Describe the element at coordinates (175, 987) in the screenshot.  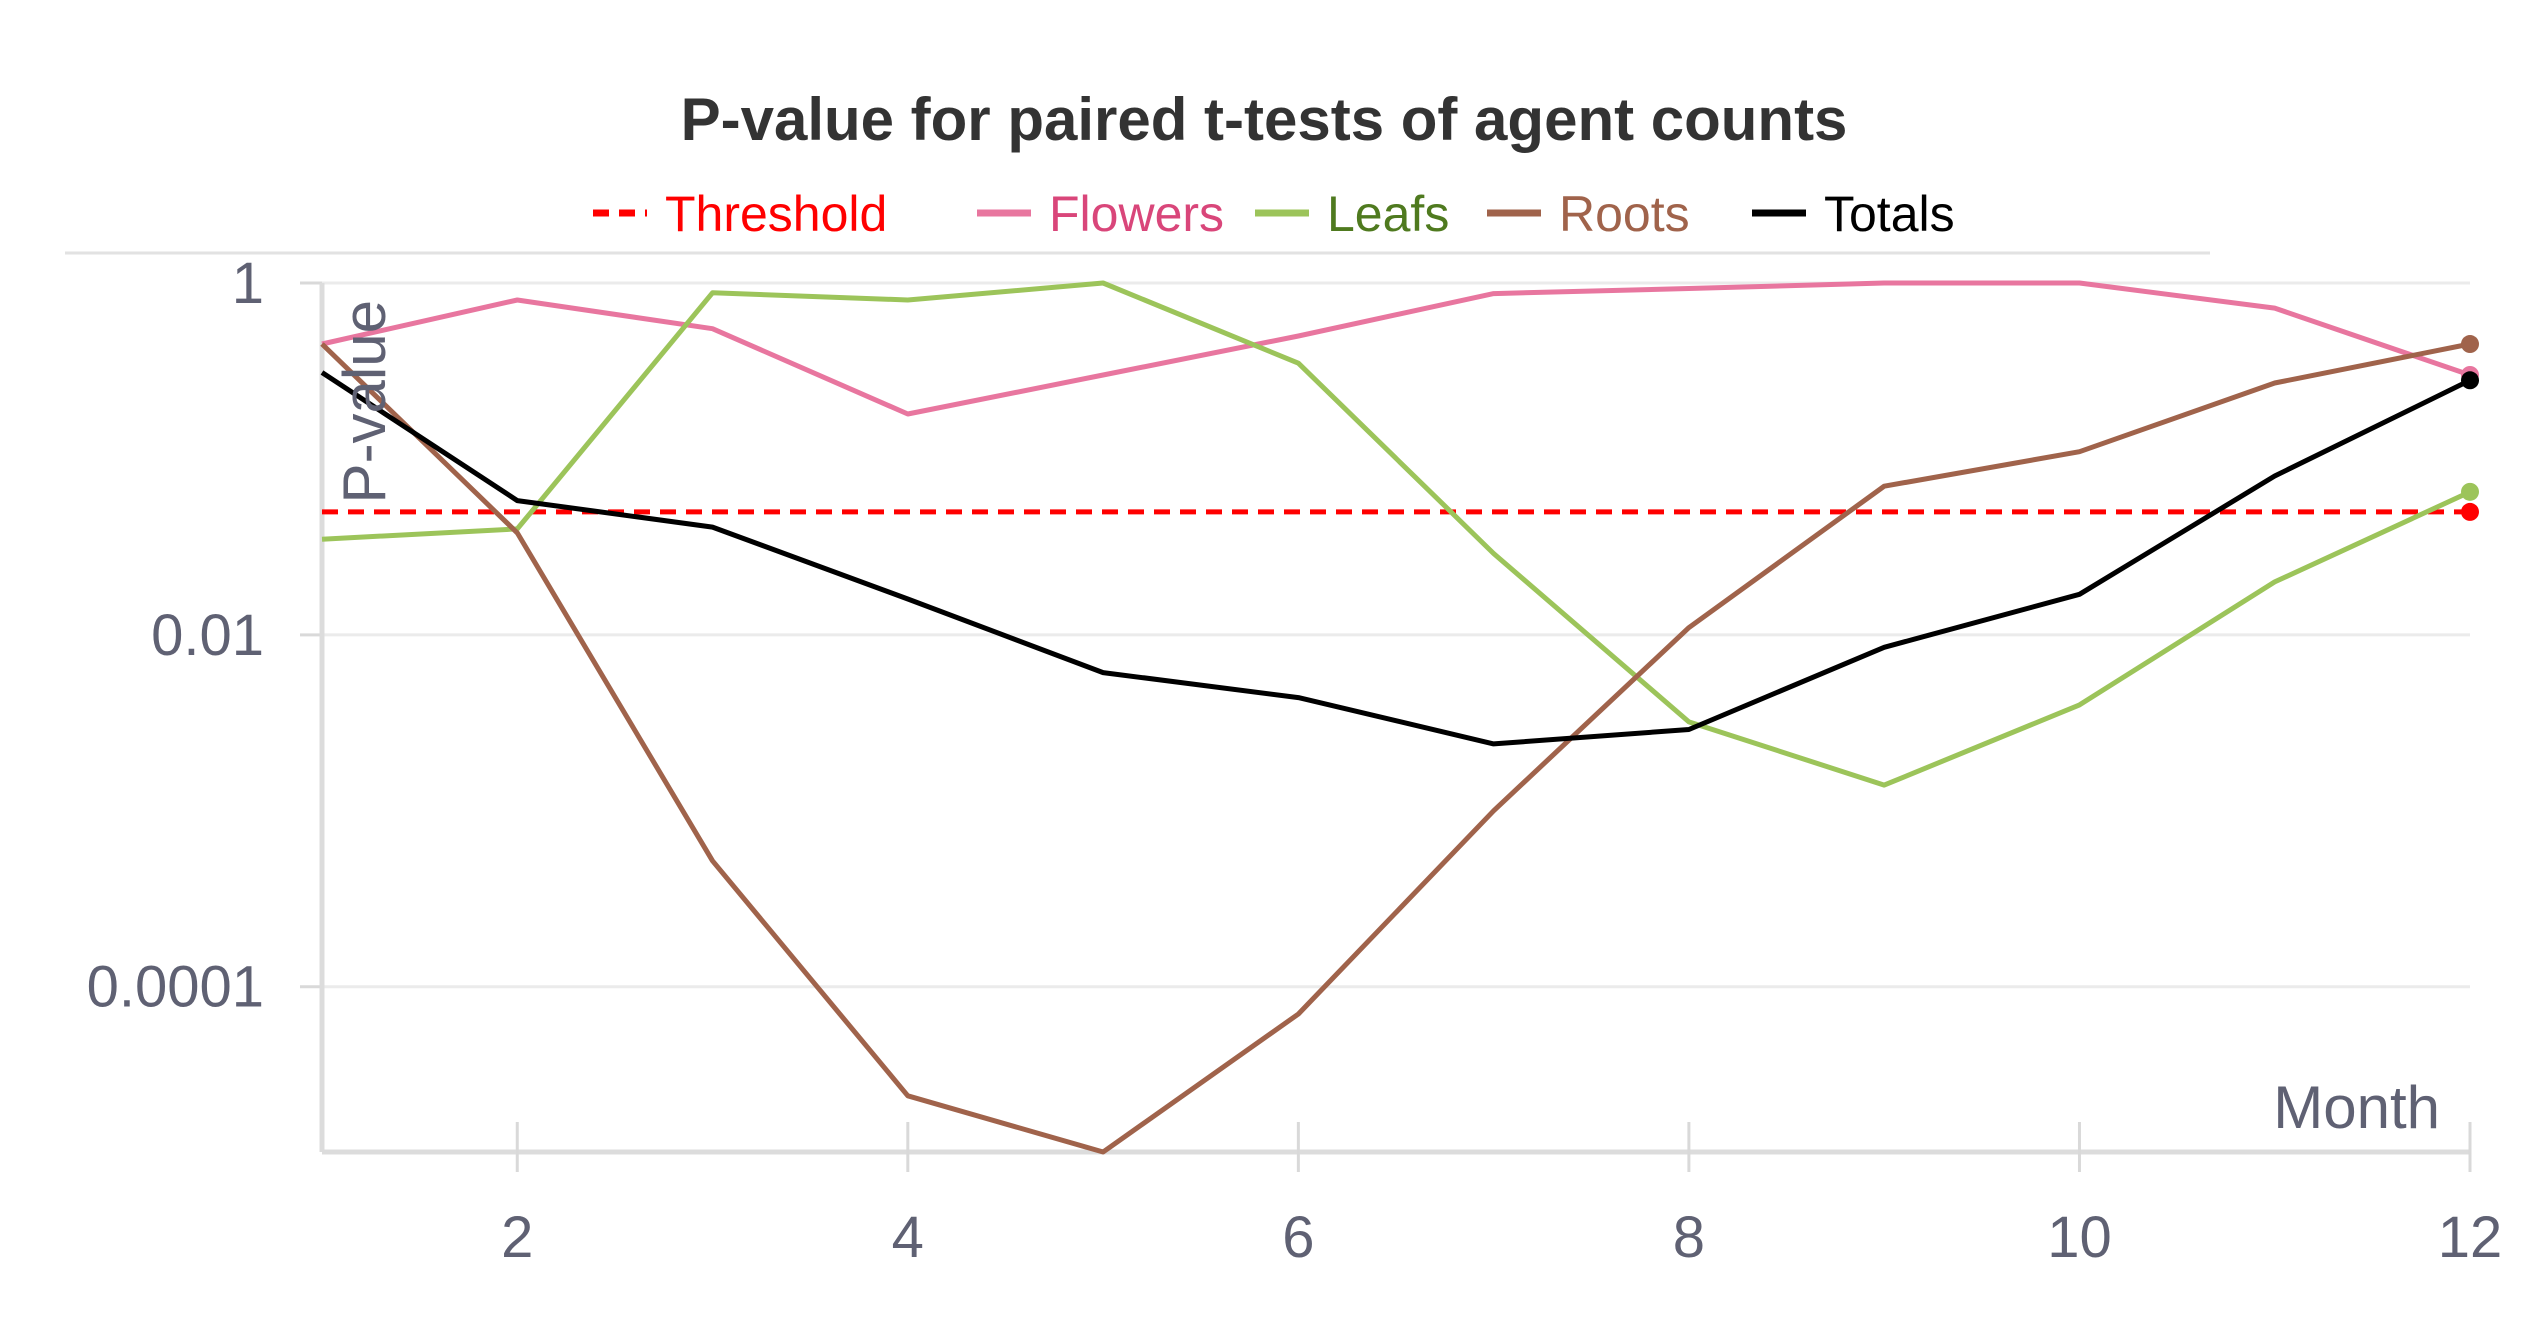
I see `y-tick-label: 0.0001` at that location.